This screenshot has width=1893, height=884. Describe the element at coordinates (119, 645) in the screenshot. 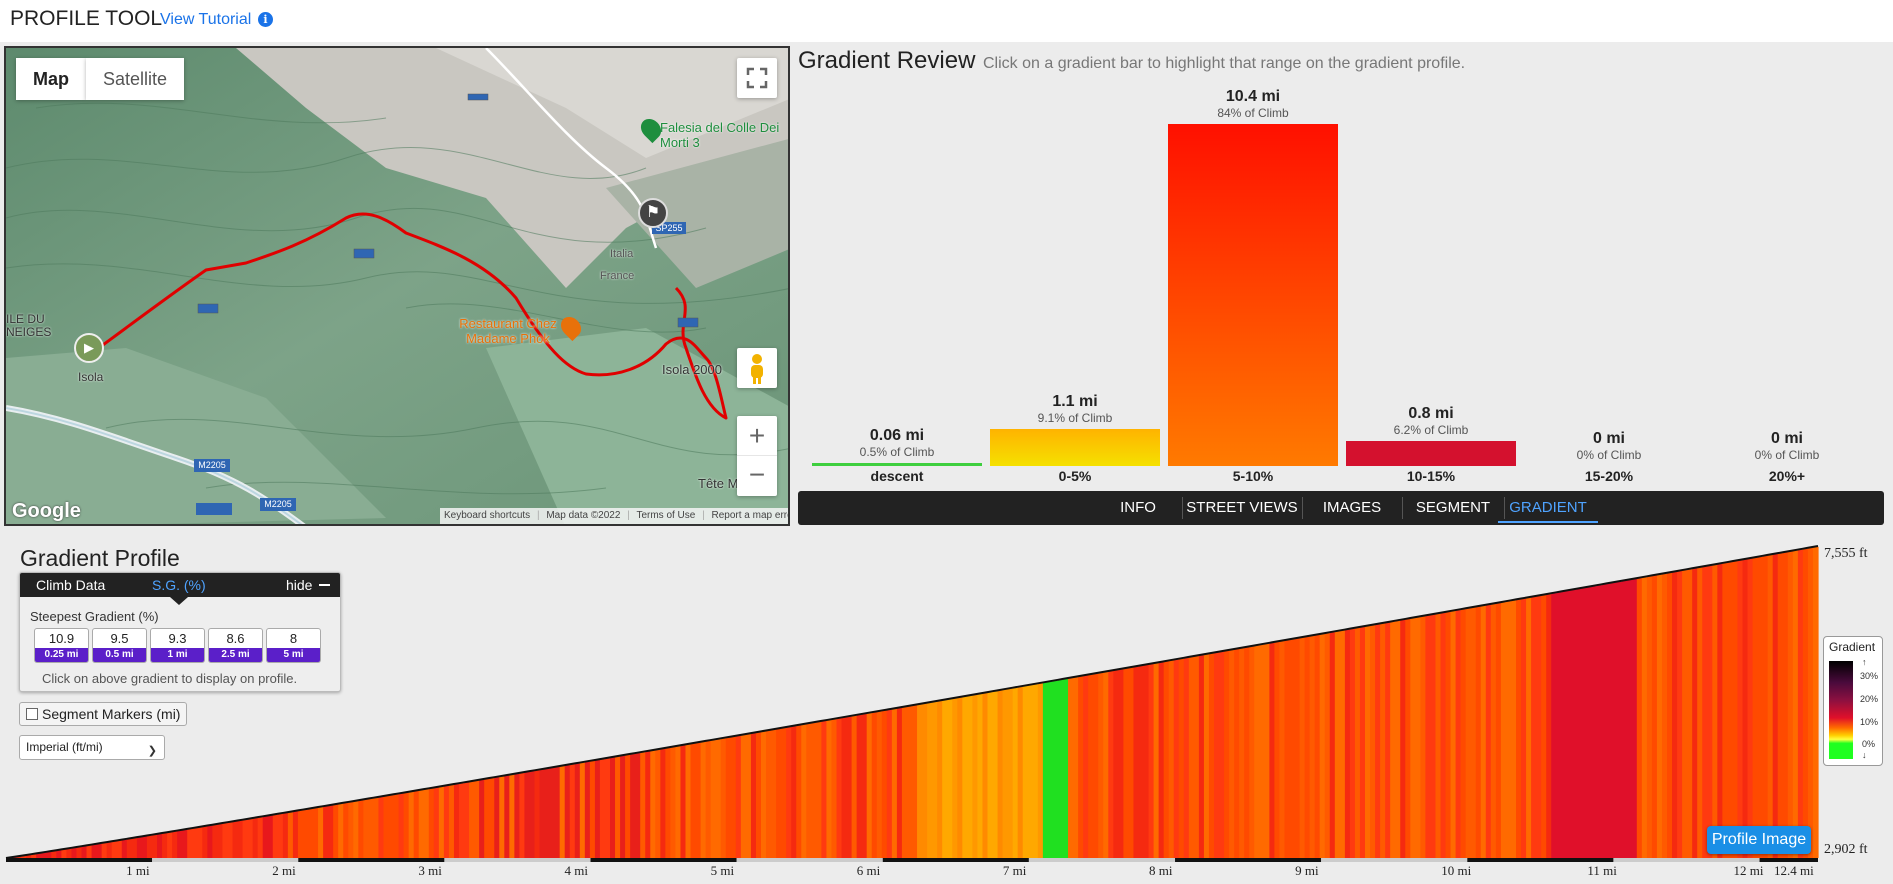

I see `steepest-gradient-box: 9.5 0.5 mi` at that location.